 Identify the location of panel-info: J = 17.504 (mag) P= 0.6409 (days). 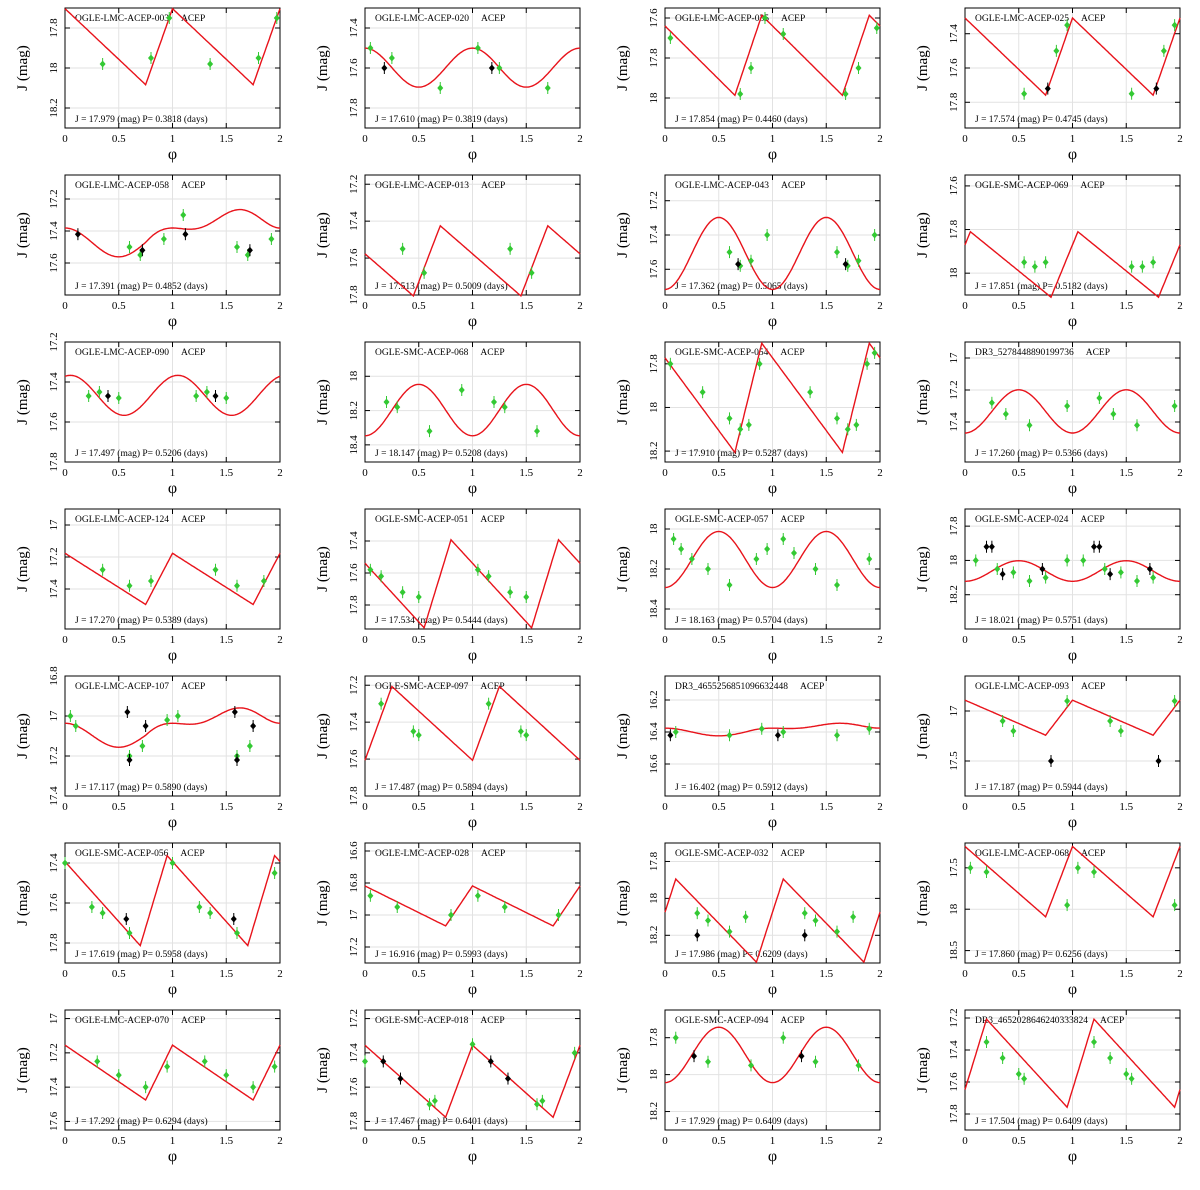
(1041, 1121).